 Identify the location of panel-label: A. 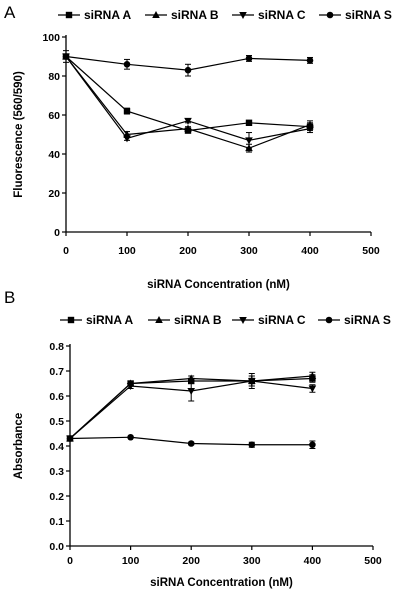
(10, 12).